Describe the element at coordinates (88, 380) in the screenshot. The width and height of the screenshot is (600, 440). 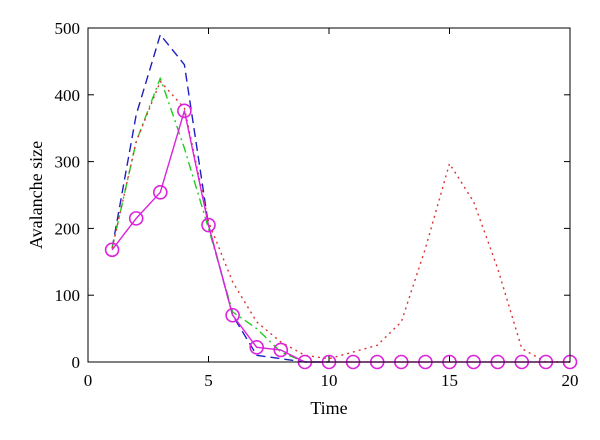
I see `x-tick-label: 0` at that location.